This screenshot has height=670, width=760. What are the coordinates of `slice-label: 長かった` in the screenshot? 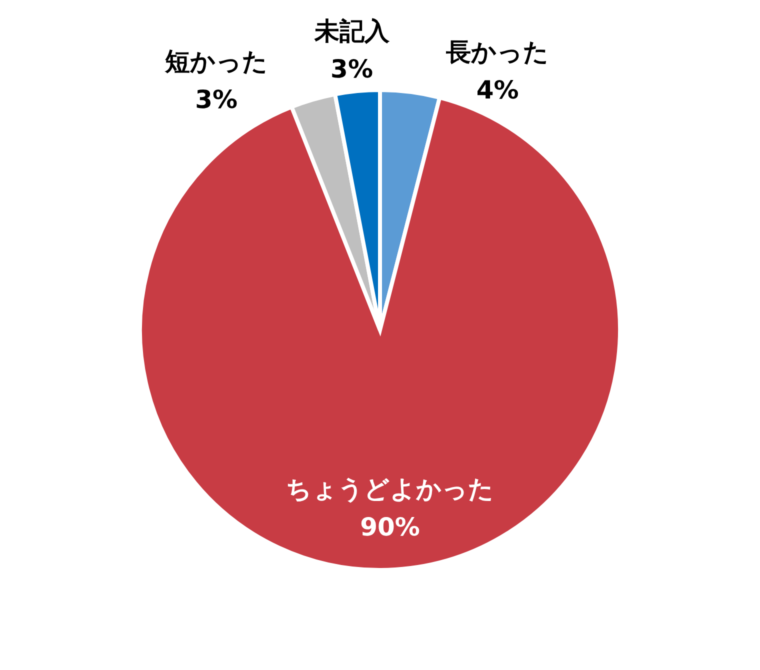 It's located at (497, 51).